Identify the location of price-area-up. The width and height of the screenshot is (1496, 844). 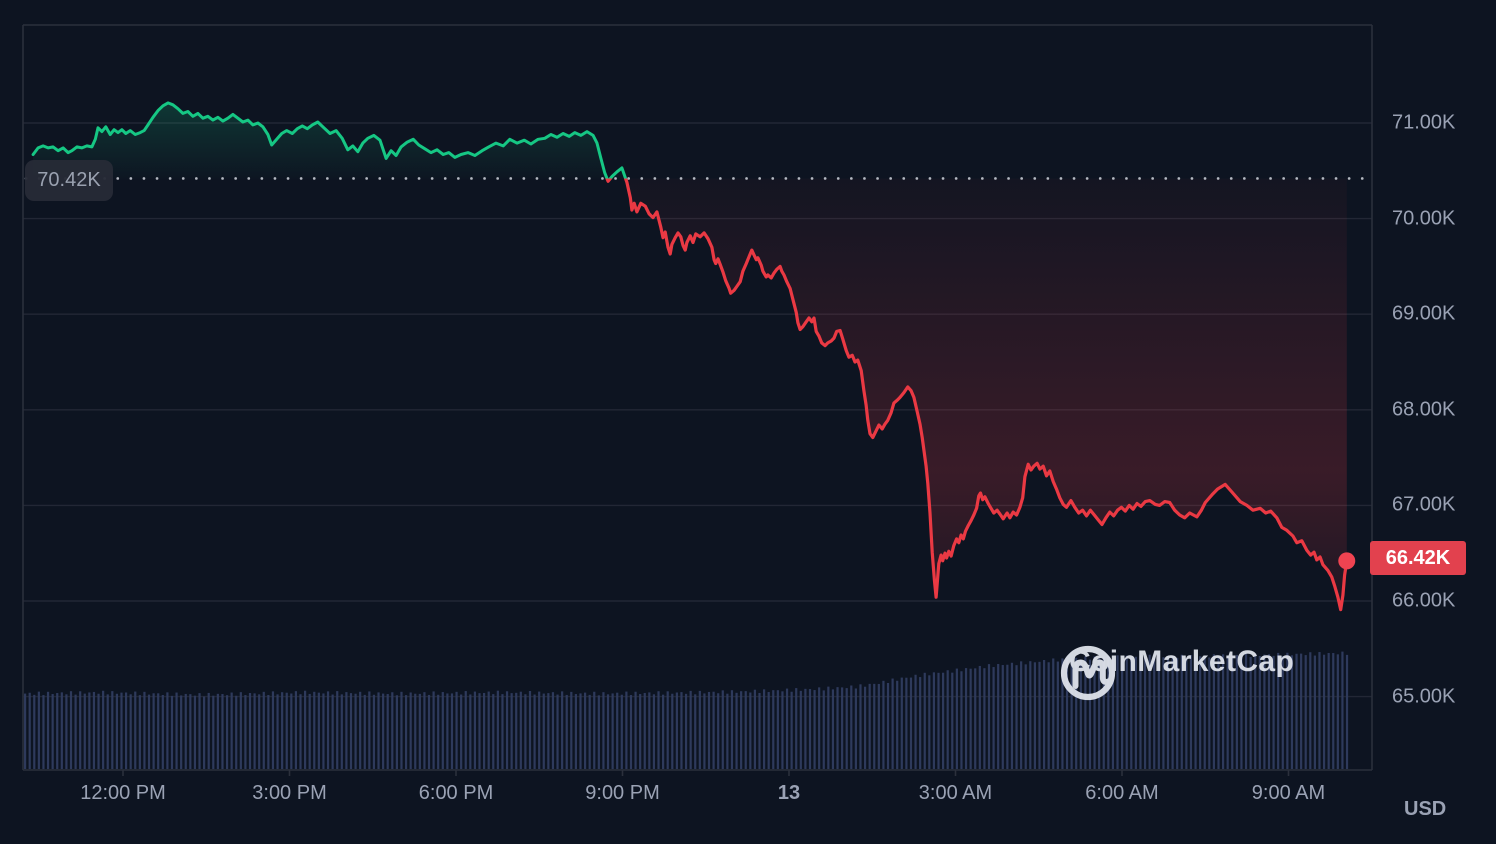
(690, 140).